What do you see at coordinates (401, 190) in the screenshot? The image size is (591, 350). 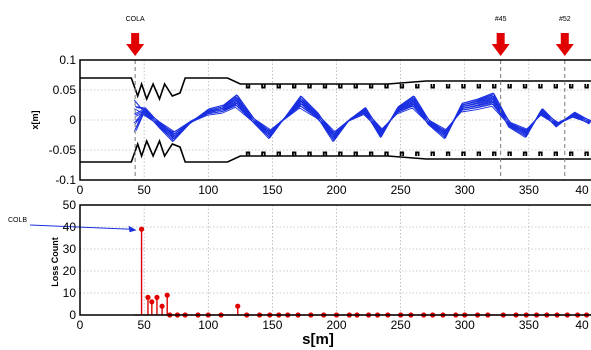 I see `x-tick-label: 250` at bounding box center [401, 190].